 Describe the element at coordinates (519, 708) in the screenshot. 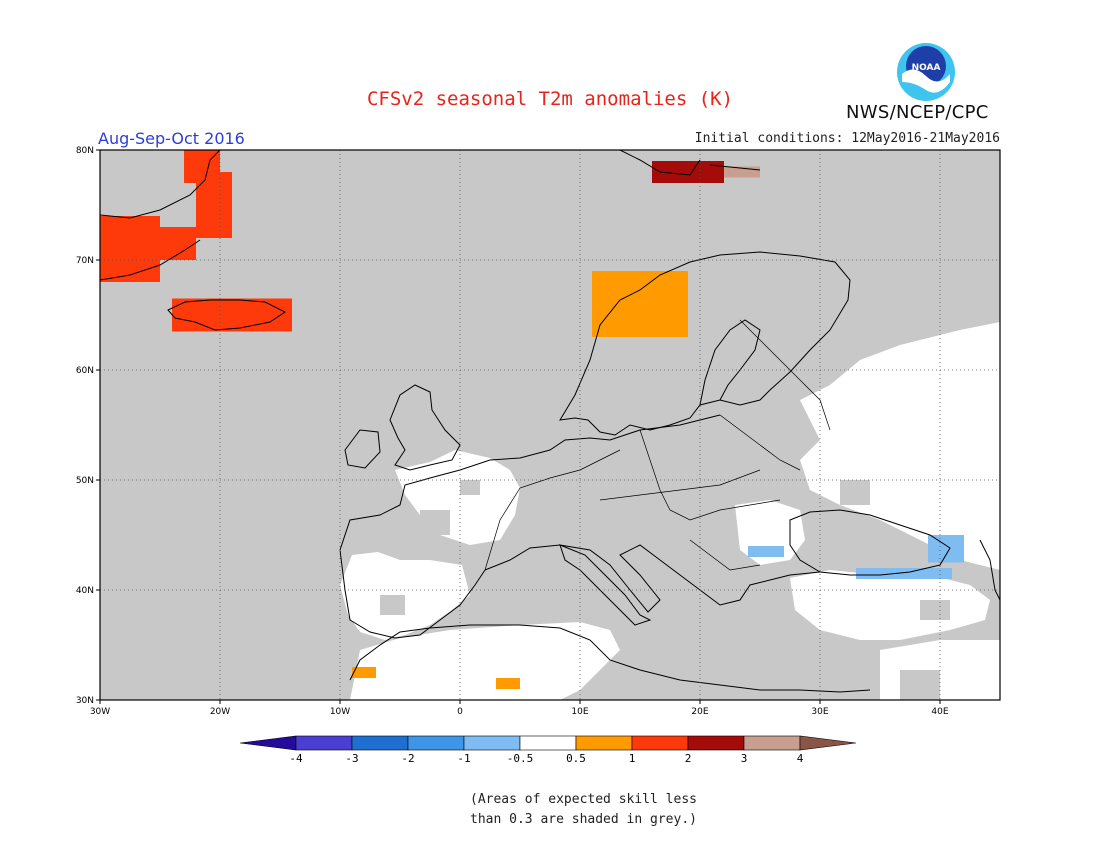

I see `longitude-tick-labels: 30W 20W 10W 0 10E 20E 30E 40E` at that location.